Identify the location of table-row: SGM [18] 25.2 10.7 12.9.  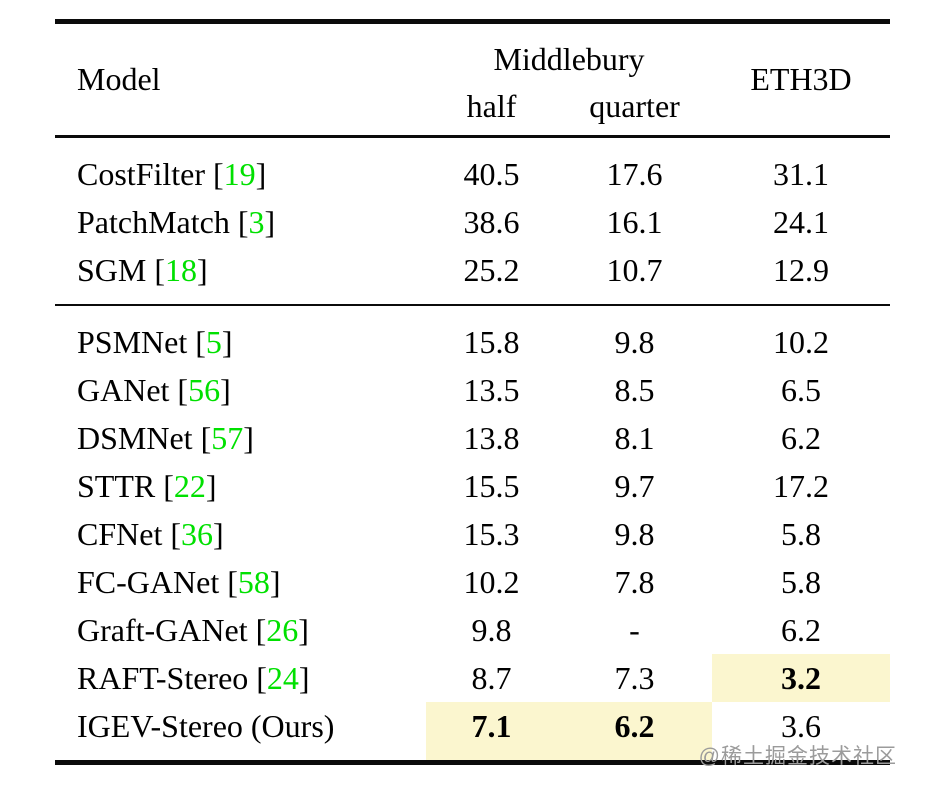
(472, 275).